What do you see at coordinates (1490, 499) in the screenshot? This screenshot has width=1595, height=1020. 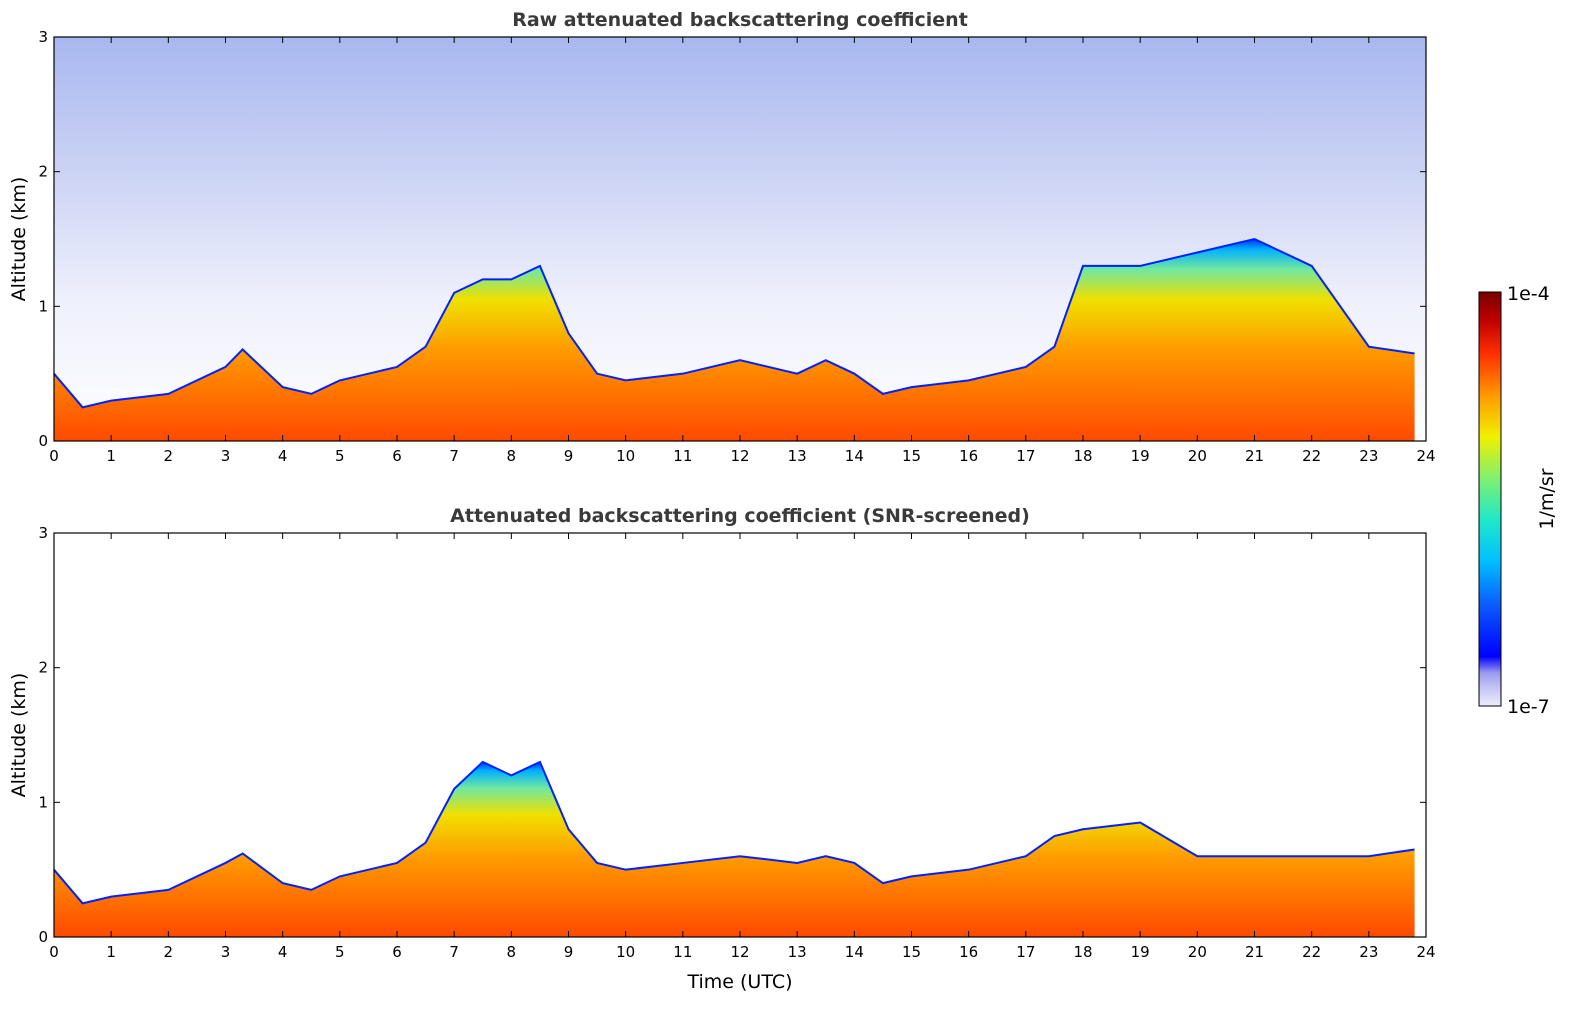 I see `colorbar-gradient` at bounding box center [1490, 499].